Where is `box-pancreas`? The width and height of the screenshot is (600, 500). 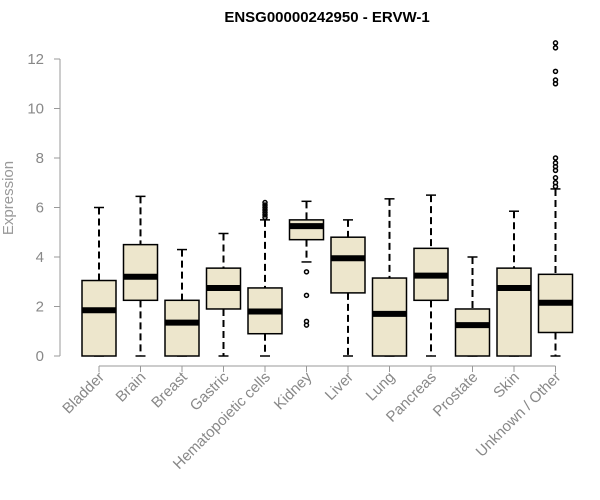 box-pancreas is located at coordinates (431, 275).